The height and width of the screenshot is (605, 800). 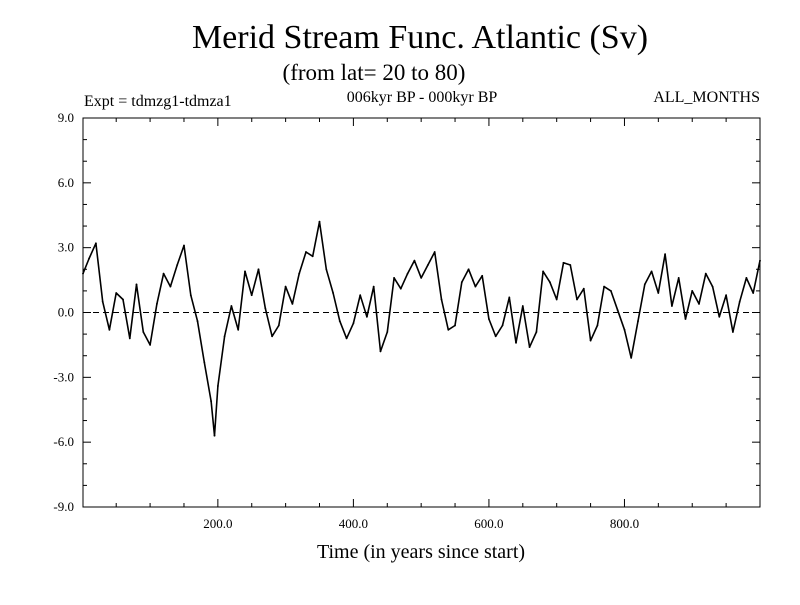 I want to click on experiment-label: Expt = tdmzg1-tdmza1, so click(x=158, y=101).